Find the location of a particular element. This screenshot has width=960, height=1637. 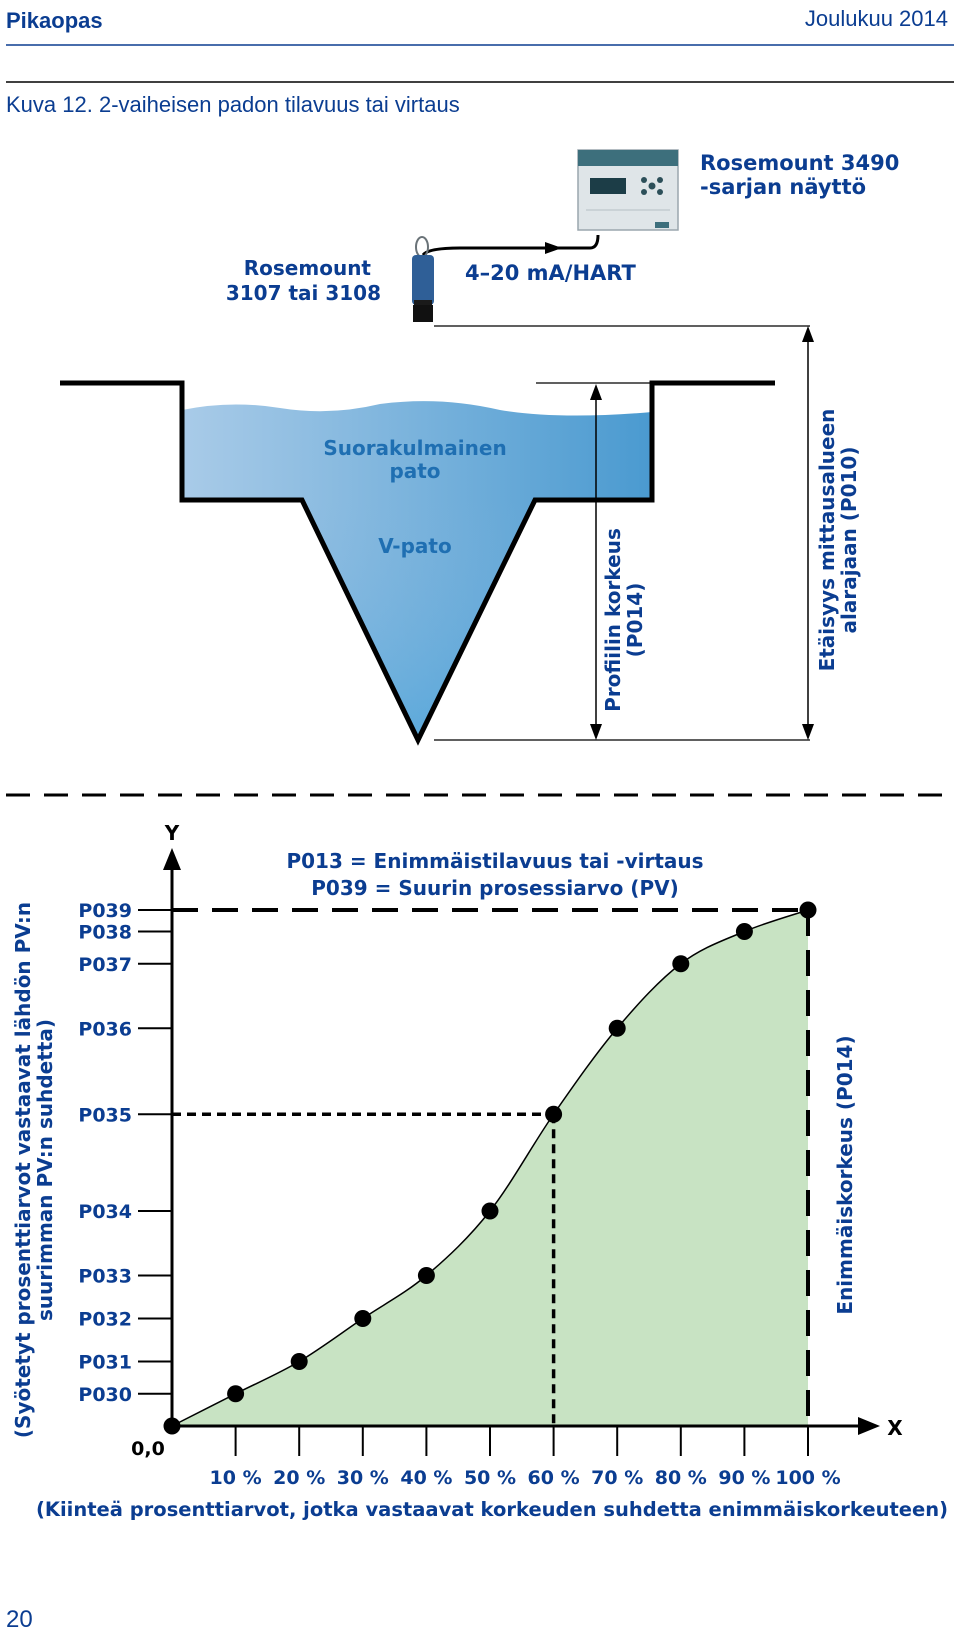

page-number: 20 is located at coordinates (19, 1619).